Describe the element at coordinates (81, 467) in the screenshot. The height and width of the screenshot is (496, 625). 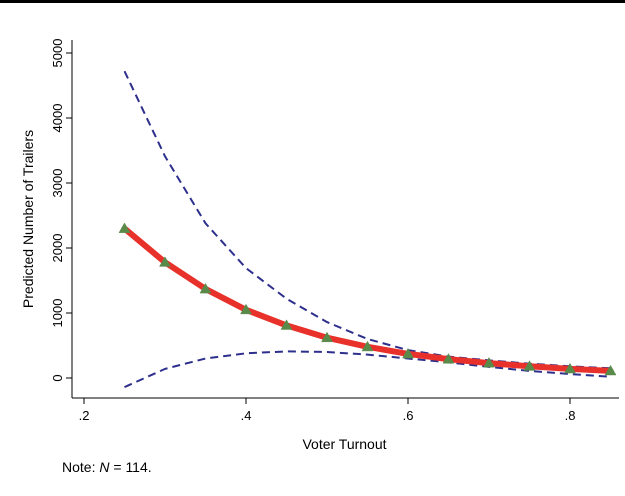
I see `note-prefix: Note:` at that location.